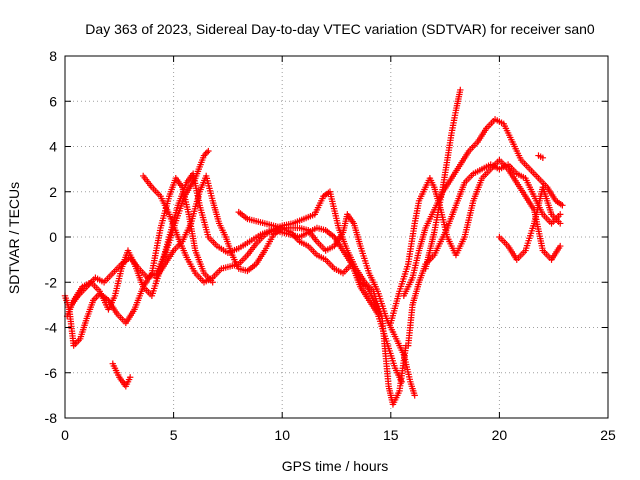 The height and width of the screenshot is (480, 640). What do you see at coordinates (53, 101) in the screenshot?
I see `y-tick-label: 6` at bounding box center [53, 101].